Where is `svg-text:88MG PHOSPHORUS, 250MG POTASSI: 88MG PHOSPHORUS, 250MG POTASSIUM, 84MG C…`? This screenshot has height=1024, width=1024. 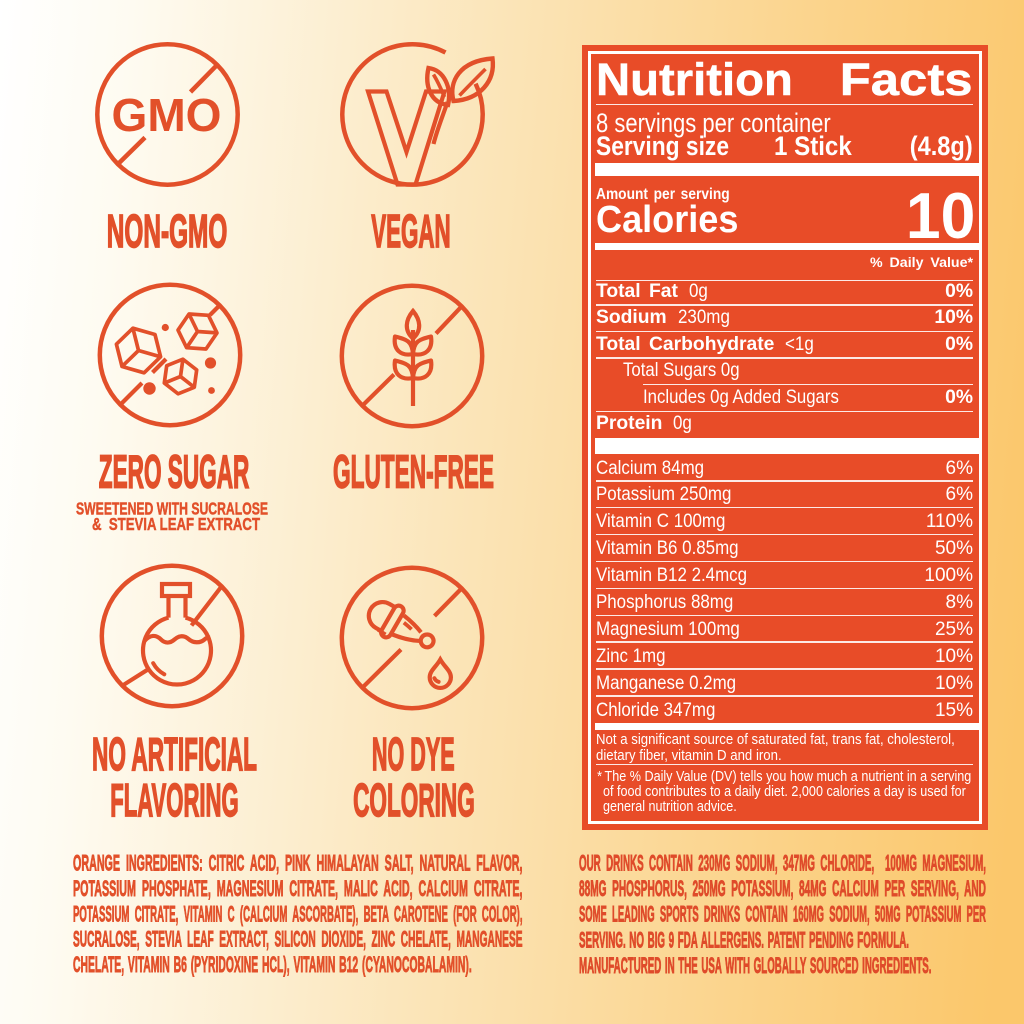
svg-text:88MG PHOSPHORUS, 250MG POTASSI: 88MG PHOSPHORUS, 250MG POTASSIUM, 84MG C… is located at coordinates (782, 888).